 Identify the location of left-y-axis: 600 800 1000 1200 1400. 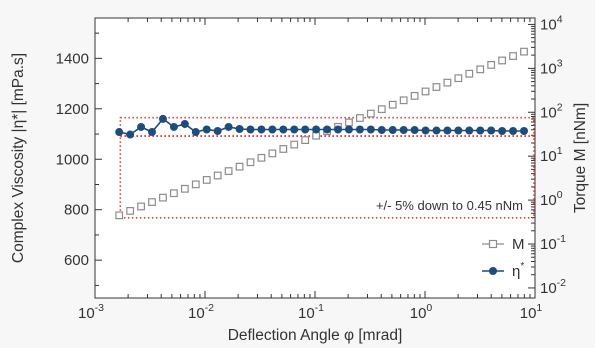
(79, 159).